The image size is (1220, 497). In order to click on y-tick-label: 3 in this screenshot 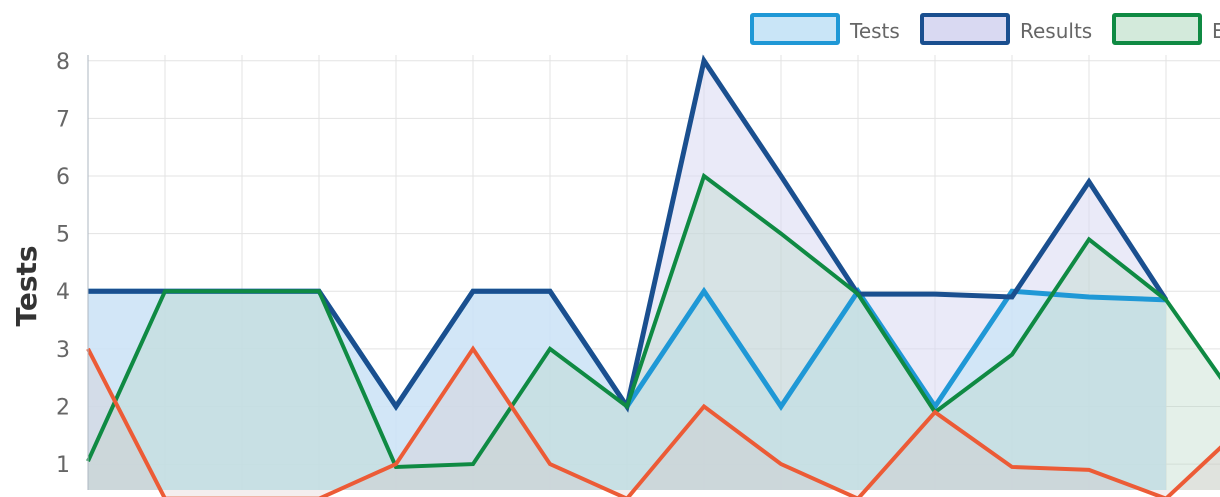, I will do `click(63, 350)`.